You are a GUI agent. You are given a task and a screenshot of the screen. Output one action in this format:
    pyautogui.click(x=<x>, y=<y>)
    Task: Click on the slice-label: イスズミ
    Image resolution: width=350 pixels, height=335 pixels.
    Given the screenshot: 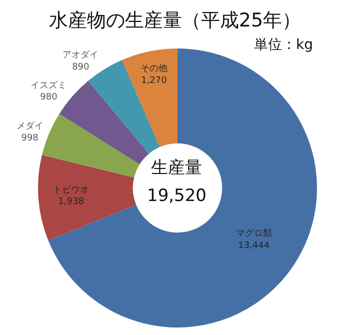 What is the action you would take?
    pyautogui.click(x=48, y=85)
    